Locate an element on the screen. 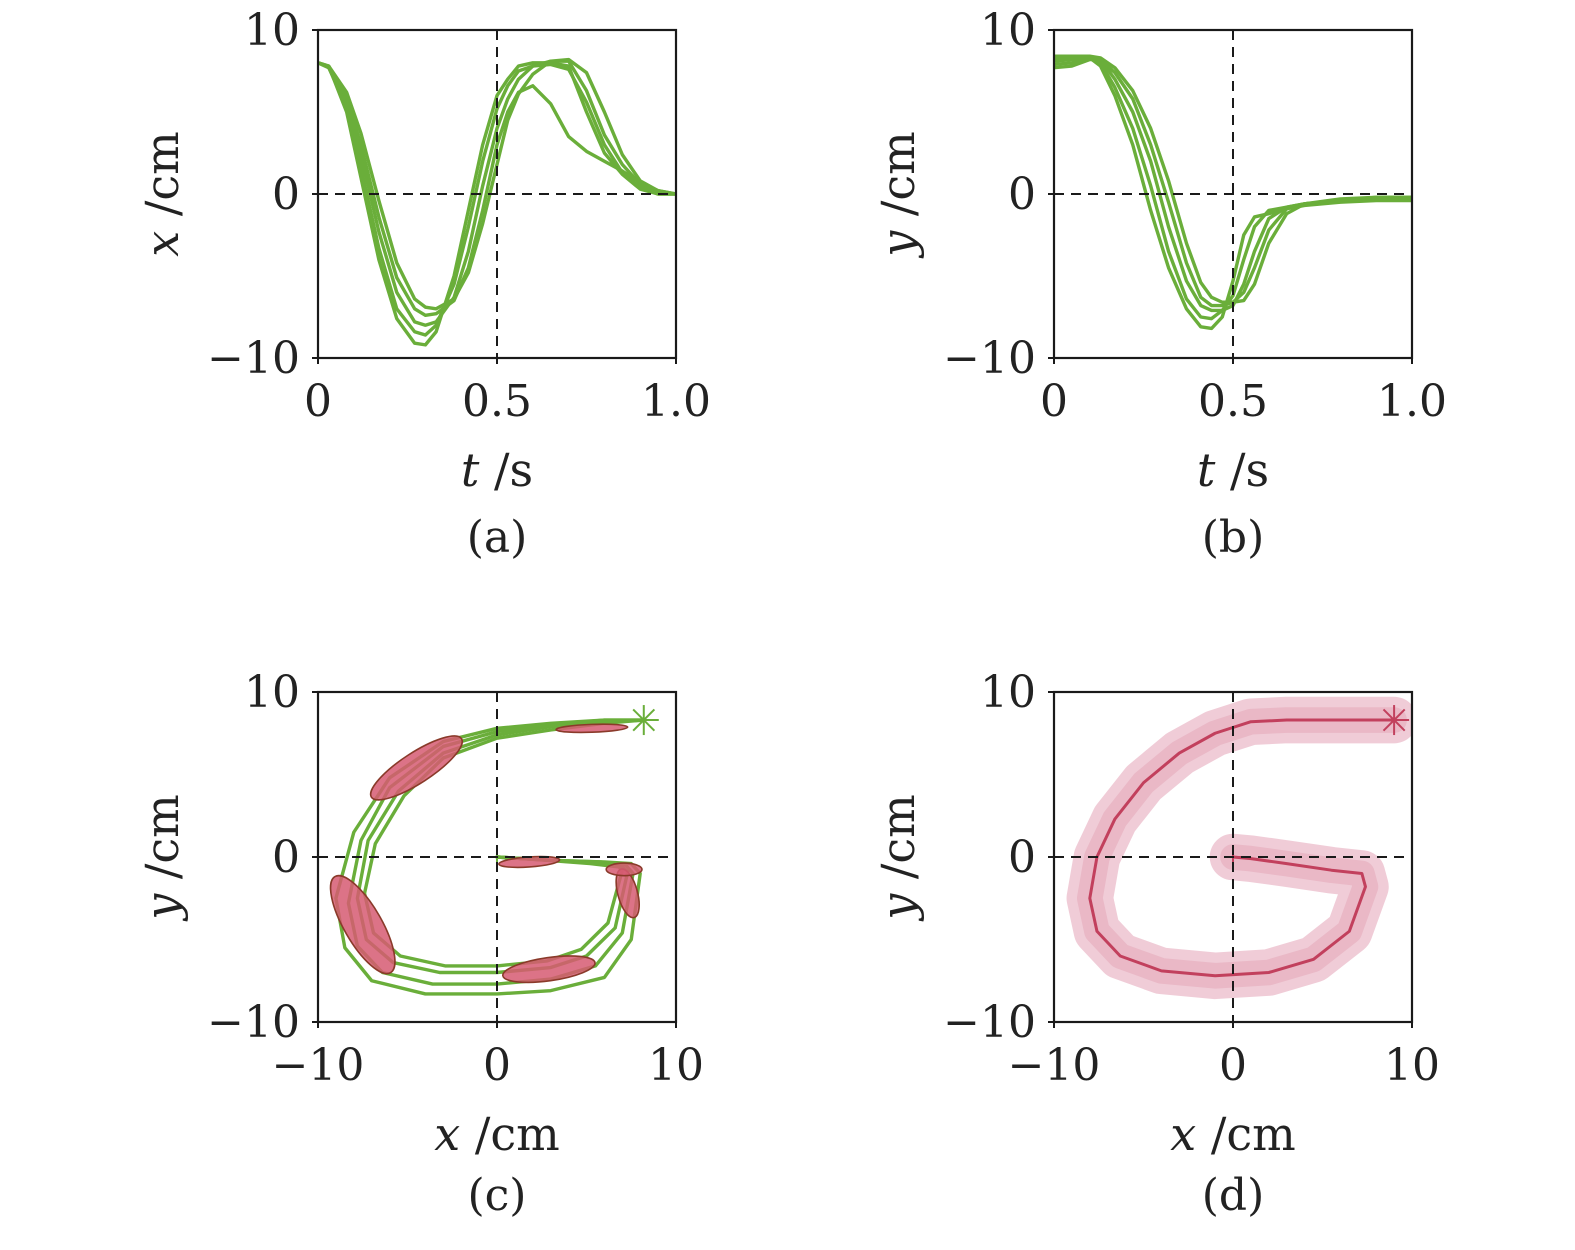 This screenshot has height=1250, width=1575. mean-trajectory is located at coordinates (1241, 848).